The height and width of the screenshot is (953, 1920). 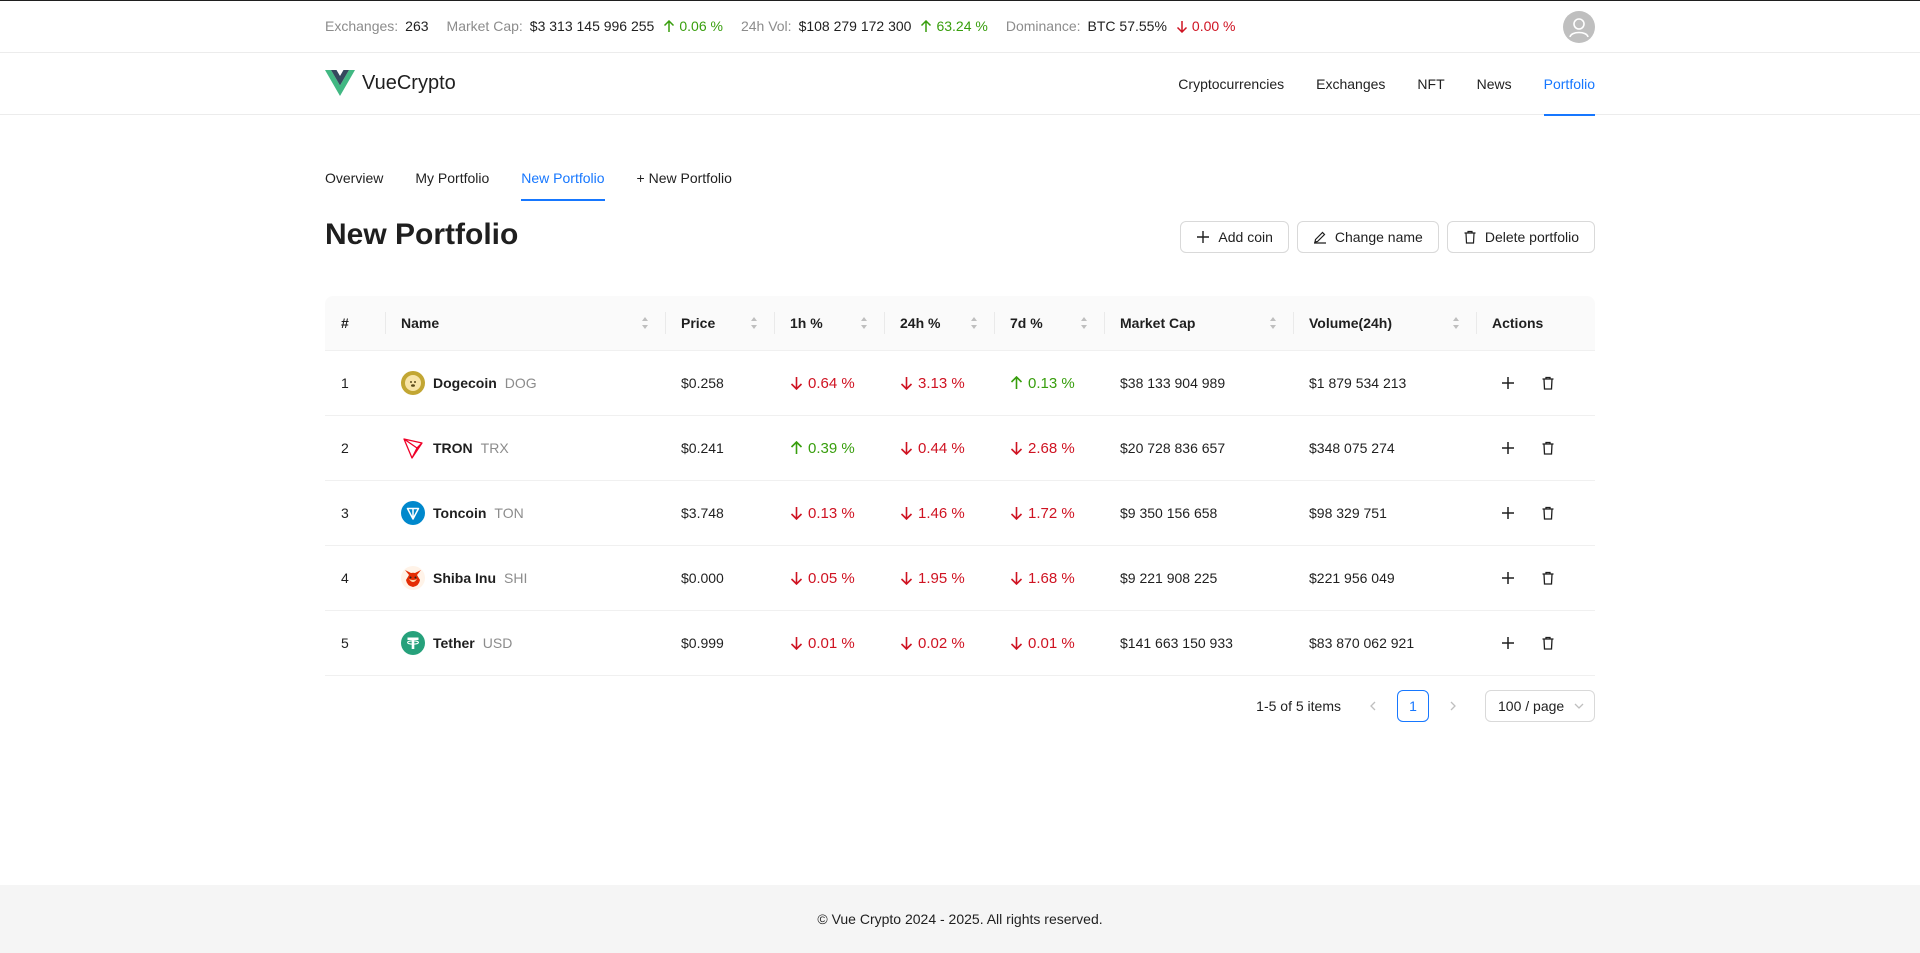 What do you see at coordinates (1121, 26) in the screenshot?
I see `stat-dominance: Dominance: BTC 57.55% 0.00 %` at bounding box center [1121, 26].